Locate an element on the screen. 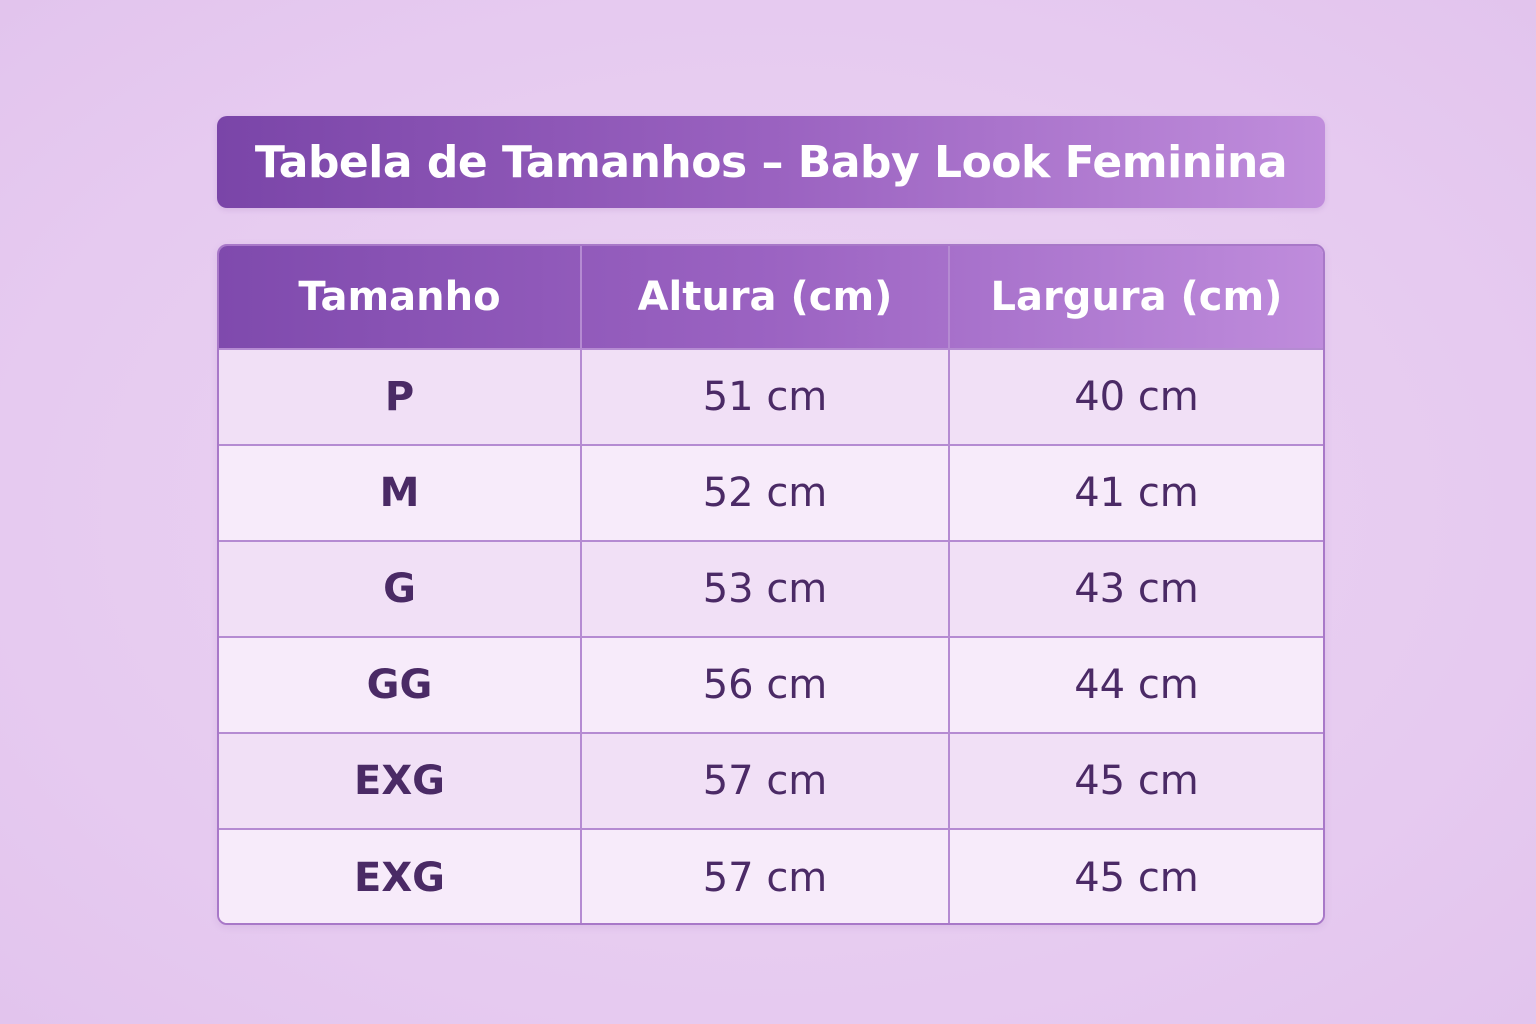 This screenshot has height=1024, width=1536. page-title: Tabela de Tamanhos – Baby Look Feminina is located at coordinates (771, 162).